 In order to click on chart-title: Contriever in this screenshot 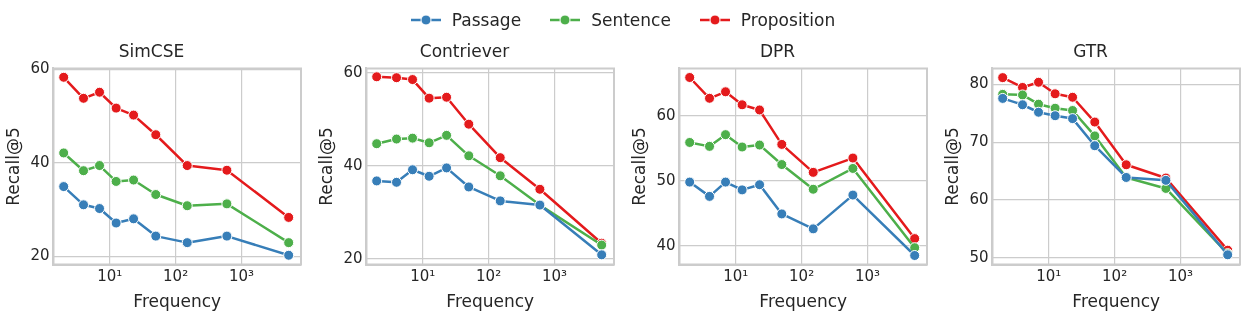, I will do `click(464, 50)`.